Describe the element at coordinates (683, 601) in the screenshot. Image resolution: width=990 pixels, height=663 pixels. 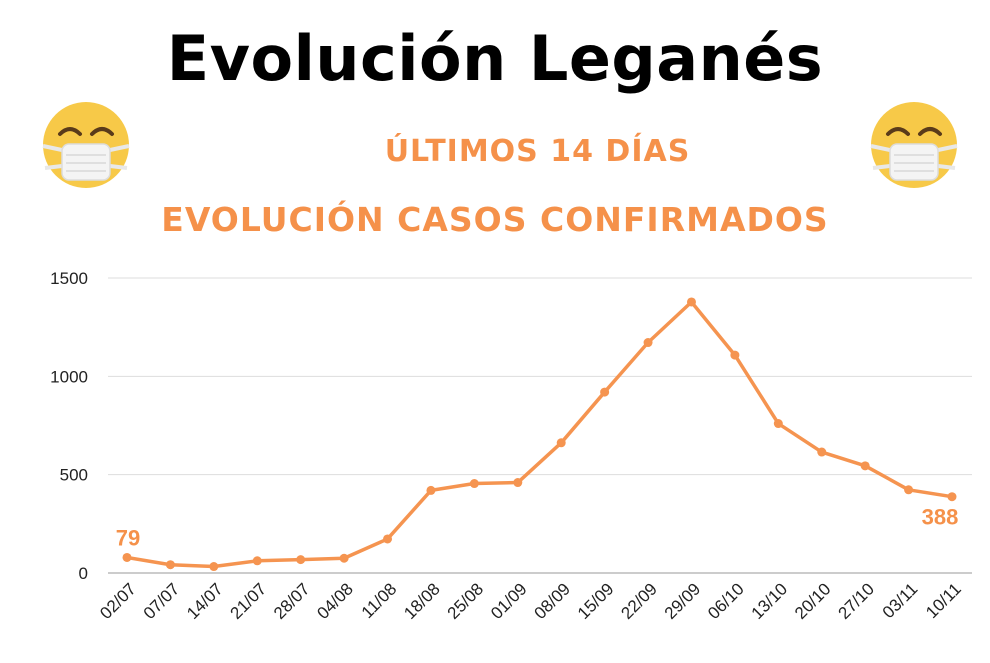
I see `x-tick-label: 29/09` at that location.